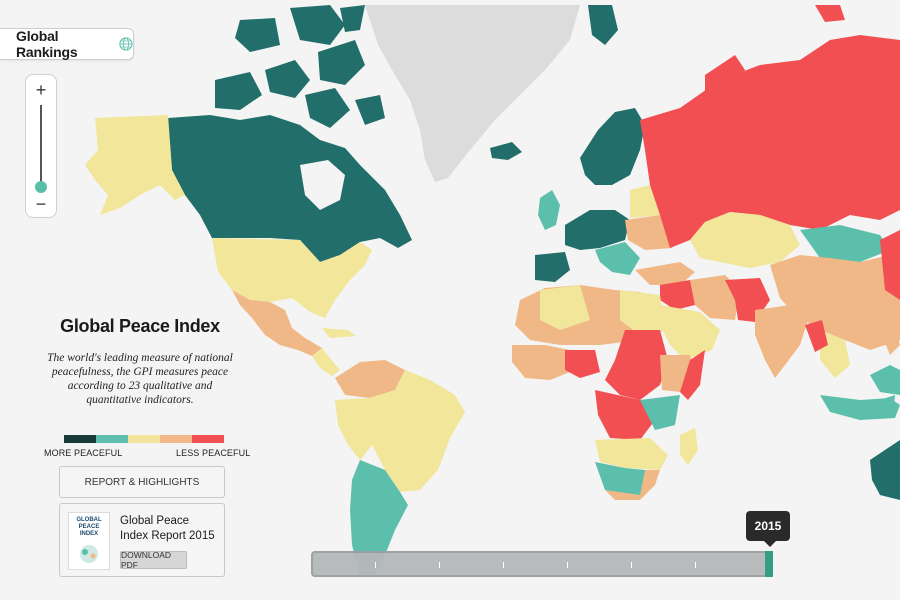 This screenshot has height=600, width=900. I want to click on country-west-africa, so click(541, 362).